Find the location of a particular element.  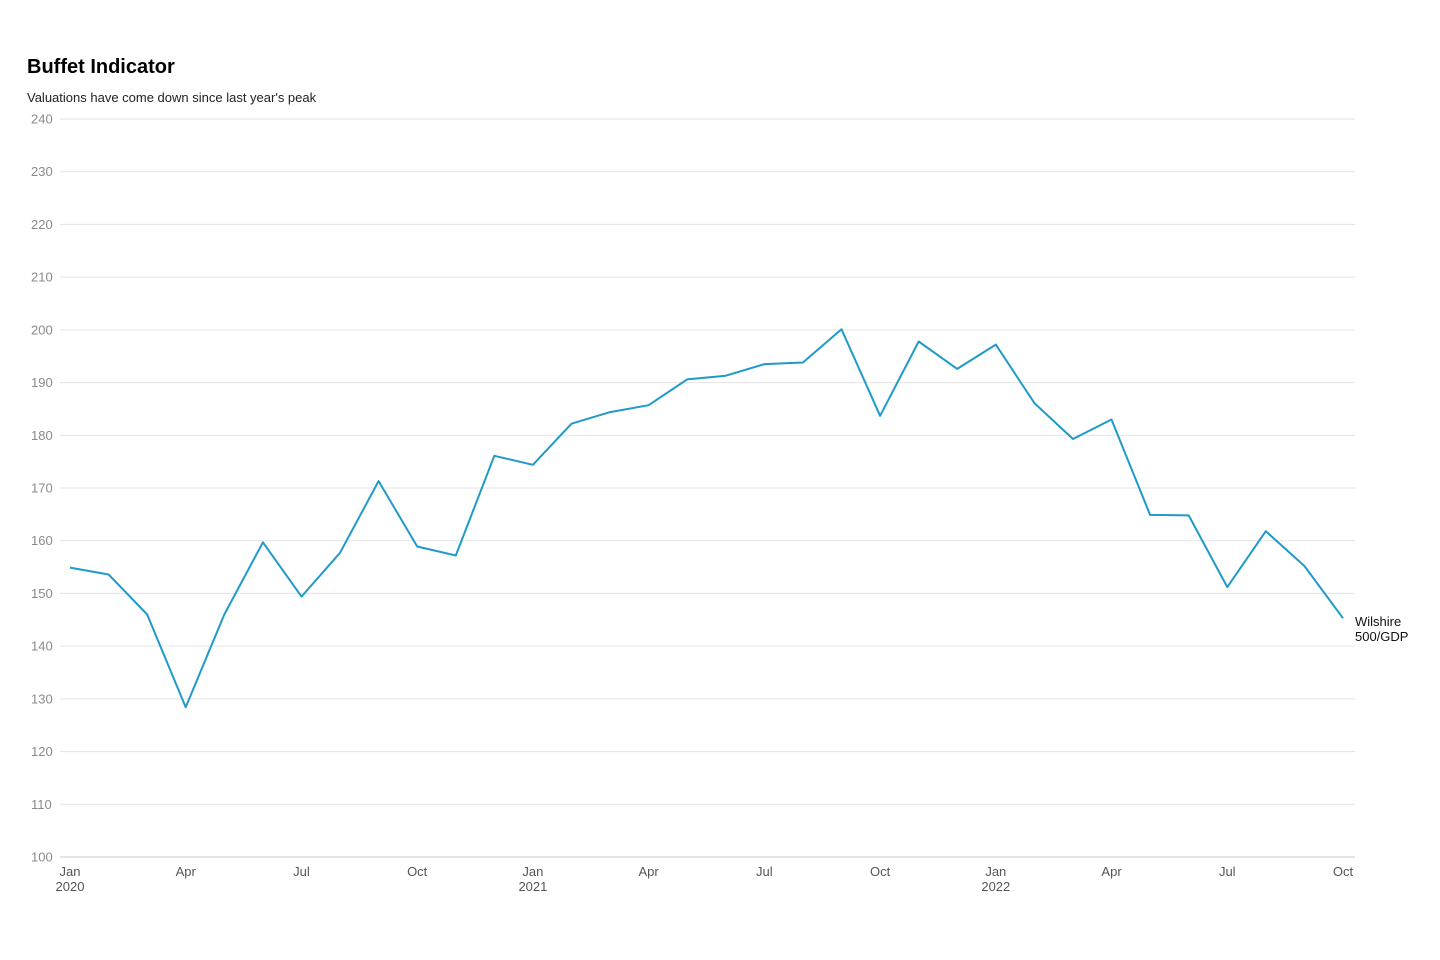

y-tick-label: 150 is located at coordinates (42, 593).